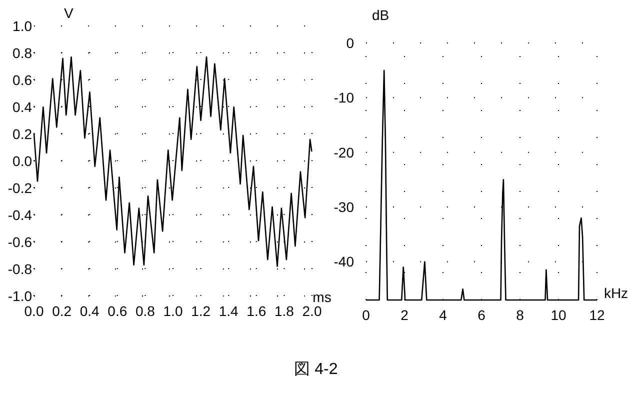 This screenshot has width=632, height=400. Describe the element at coordinates (443, 315) in the screenshot. I see `x-tick-label: 4` at that location.